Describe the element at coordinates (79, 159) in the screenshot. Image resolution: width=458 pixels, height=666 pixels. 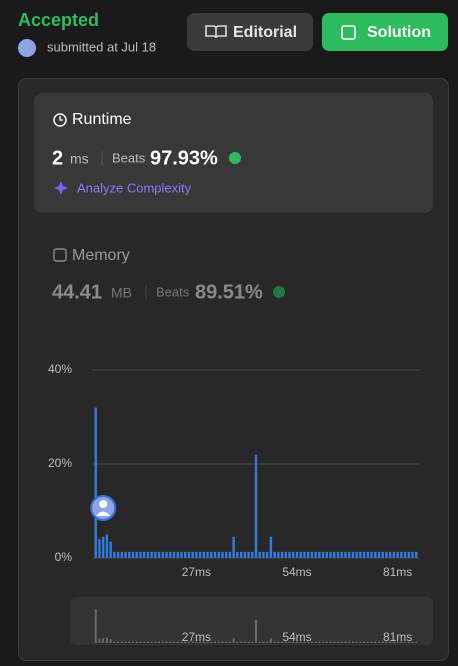
I see `runtime-unit: ms` at that location.